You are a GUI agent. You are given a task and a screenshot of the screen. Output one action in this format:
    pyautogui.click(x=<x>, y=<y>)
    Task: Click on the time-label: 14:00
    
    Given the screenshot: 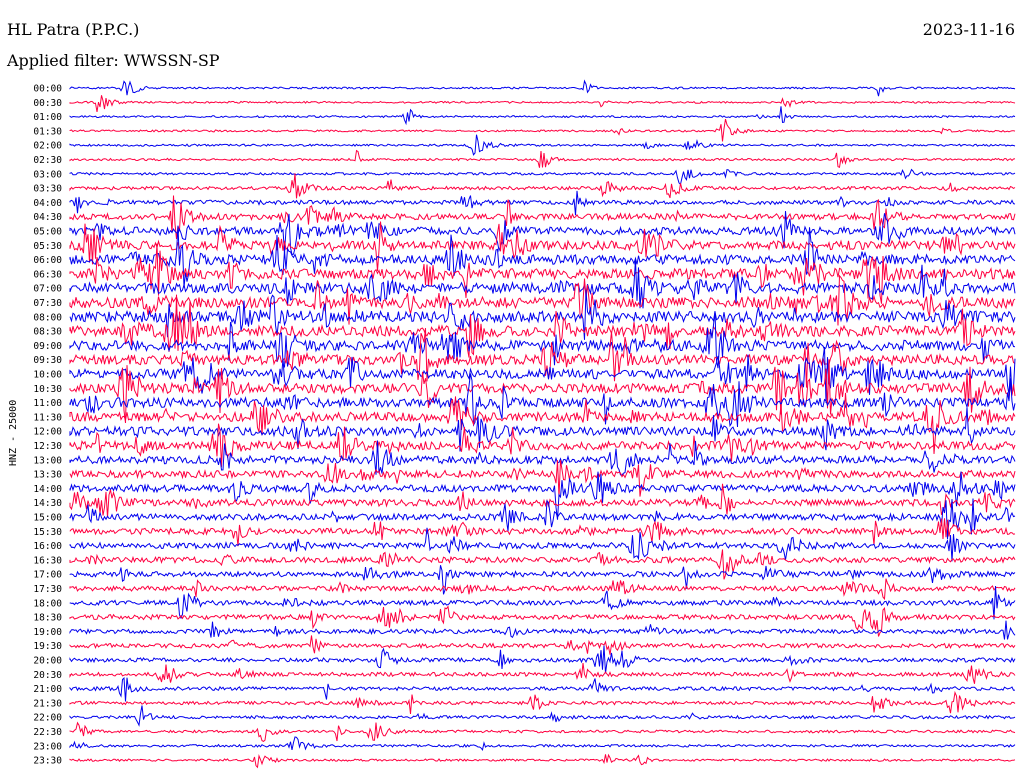 What is the action you would take?
    pyautogui.click(x=47, y=489)
    